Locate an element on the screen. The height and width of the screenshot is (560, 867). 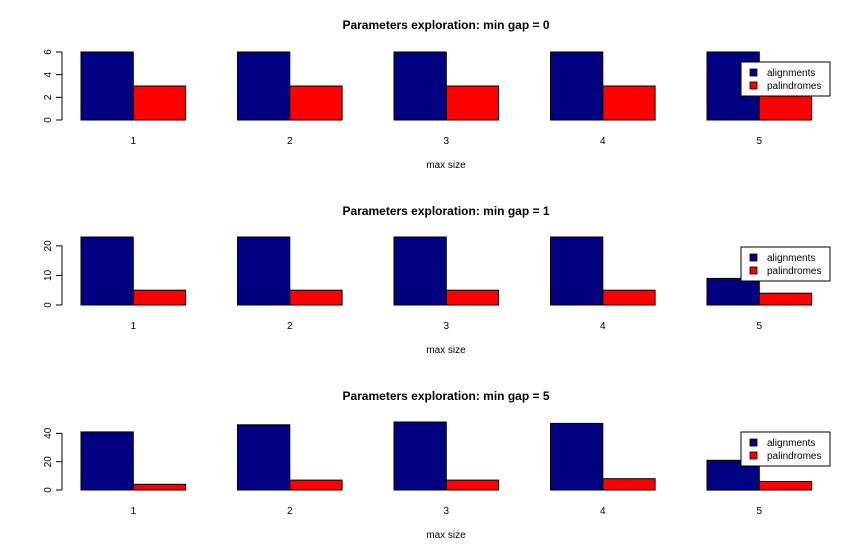
y-tick-label: 2 is located at coordinates (48, 97).